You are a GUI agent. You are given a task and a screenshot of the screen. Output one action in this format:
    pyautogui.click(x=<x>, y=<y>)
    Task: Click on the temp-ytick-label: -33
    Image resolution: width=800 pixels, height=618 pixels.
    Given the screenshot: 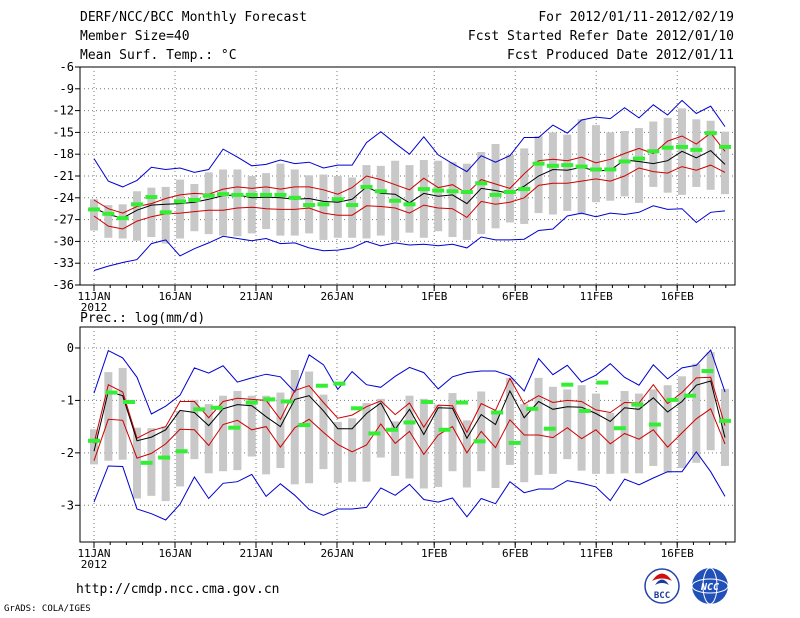 What is the action you would take?
    pyautogui.click(x=63, y=263)
    